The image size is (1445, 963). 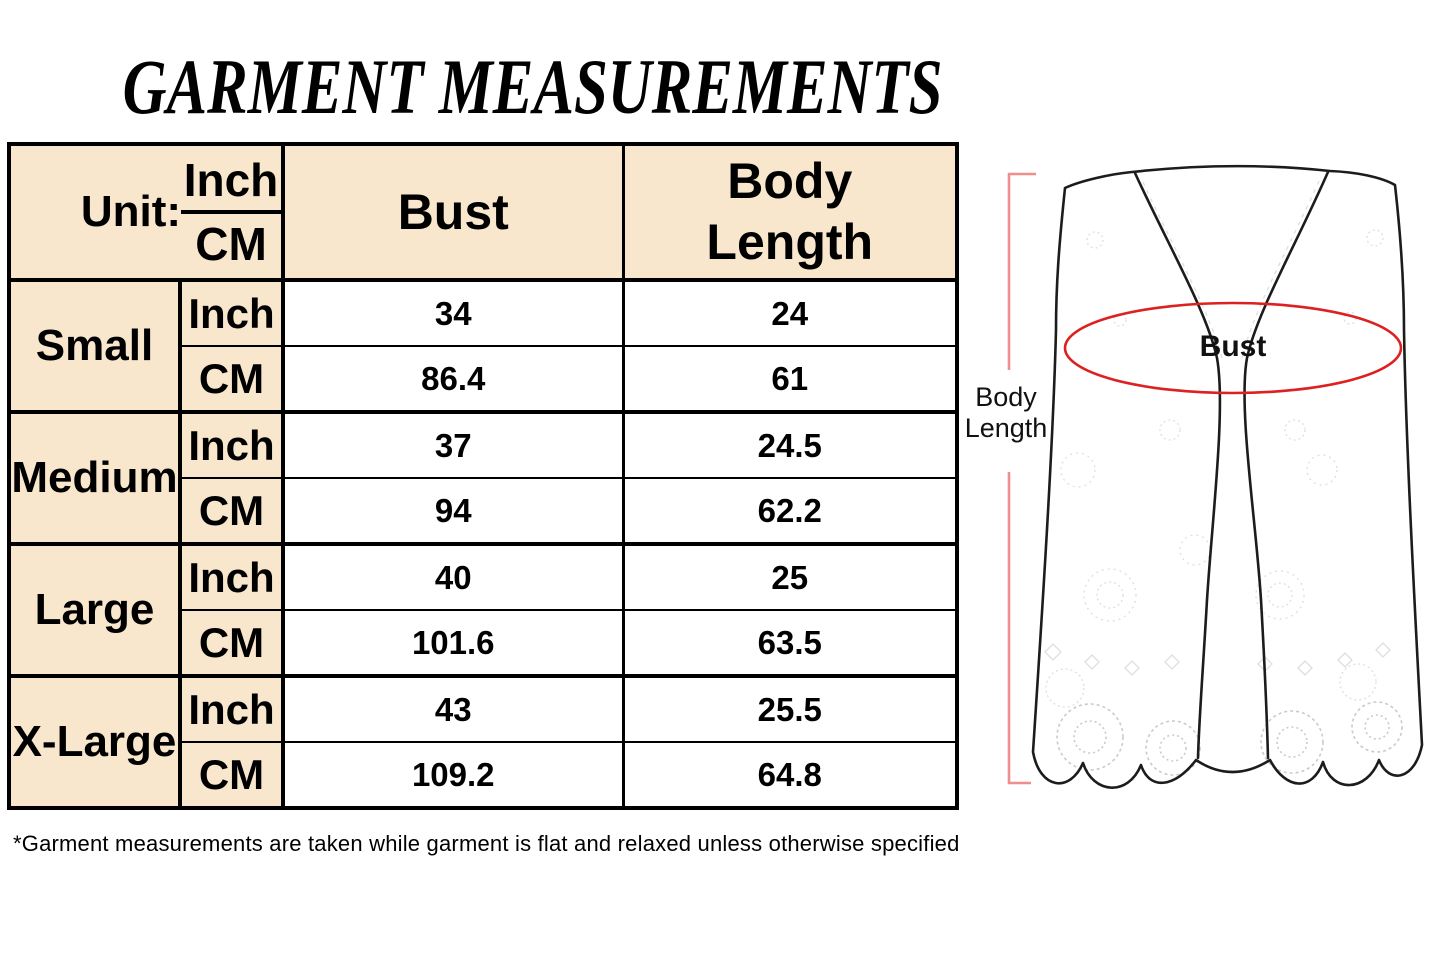 What do you see at coordinates (790, 379) in the screenshot?
I see `body-length-value: 61` at bounding box center [790, 379].